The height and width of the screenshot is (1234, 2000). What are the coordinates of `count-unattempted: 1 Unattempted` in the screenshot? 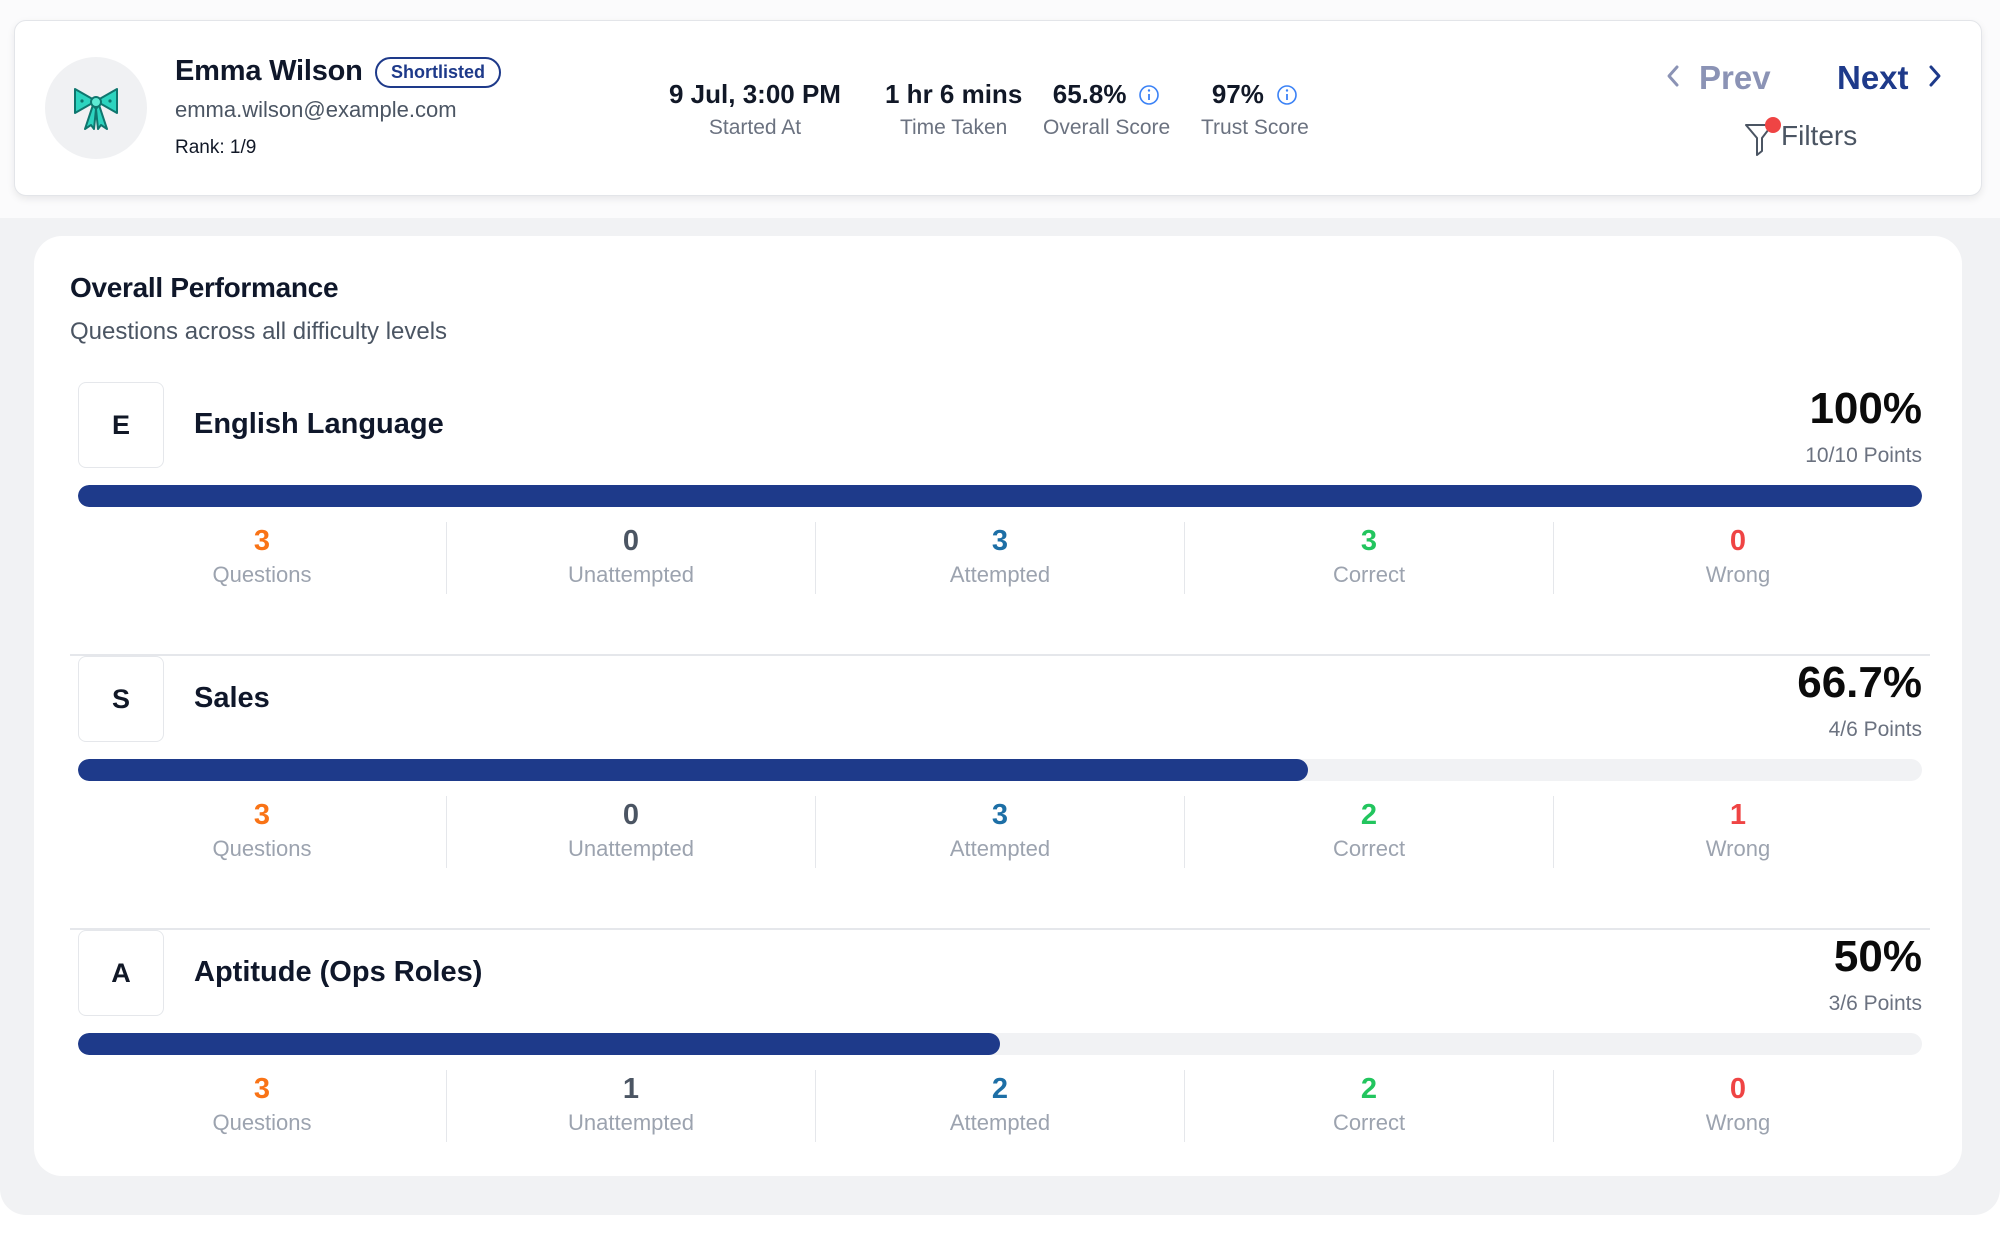 It's located at (631, 1106).